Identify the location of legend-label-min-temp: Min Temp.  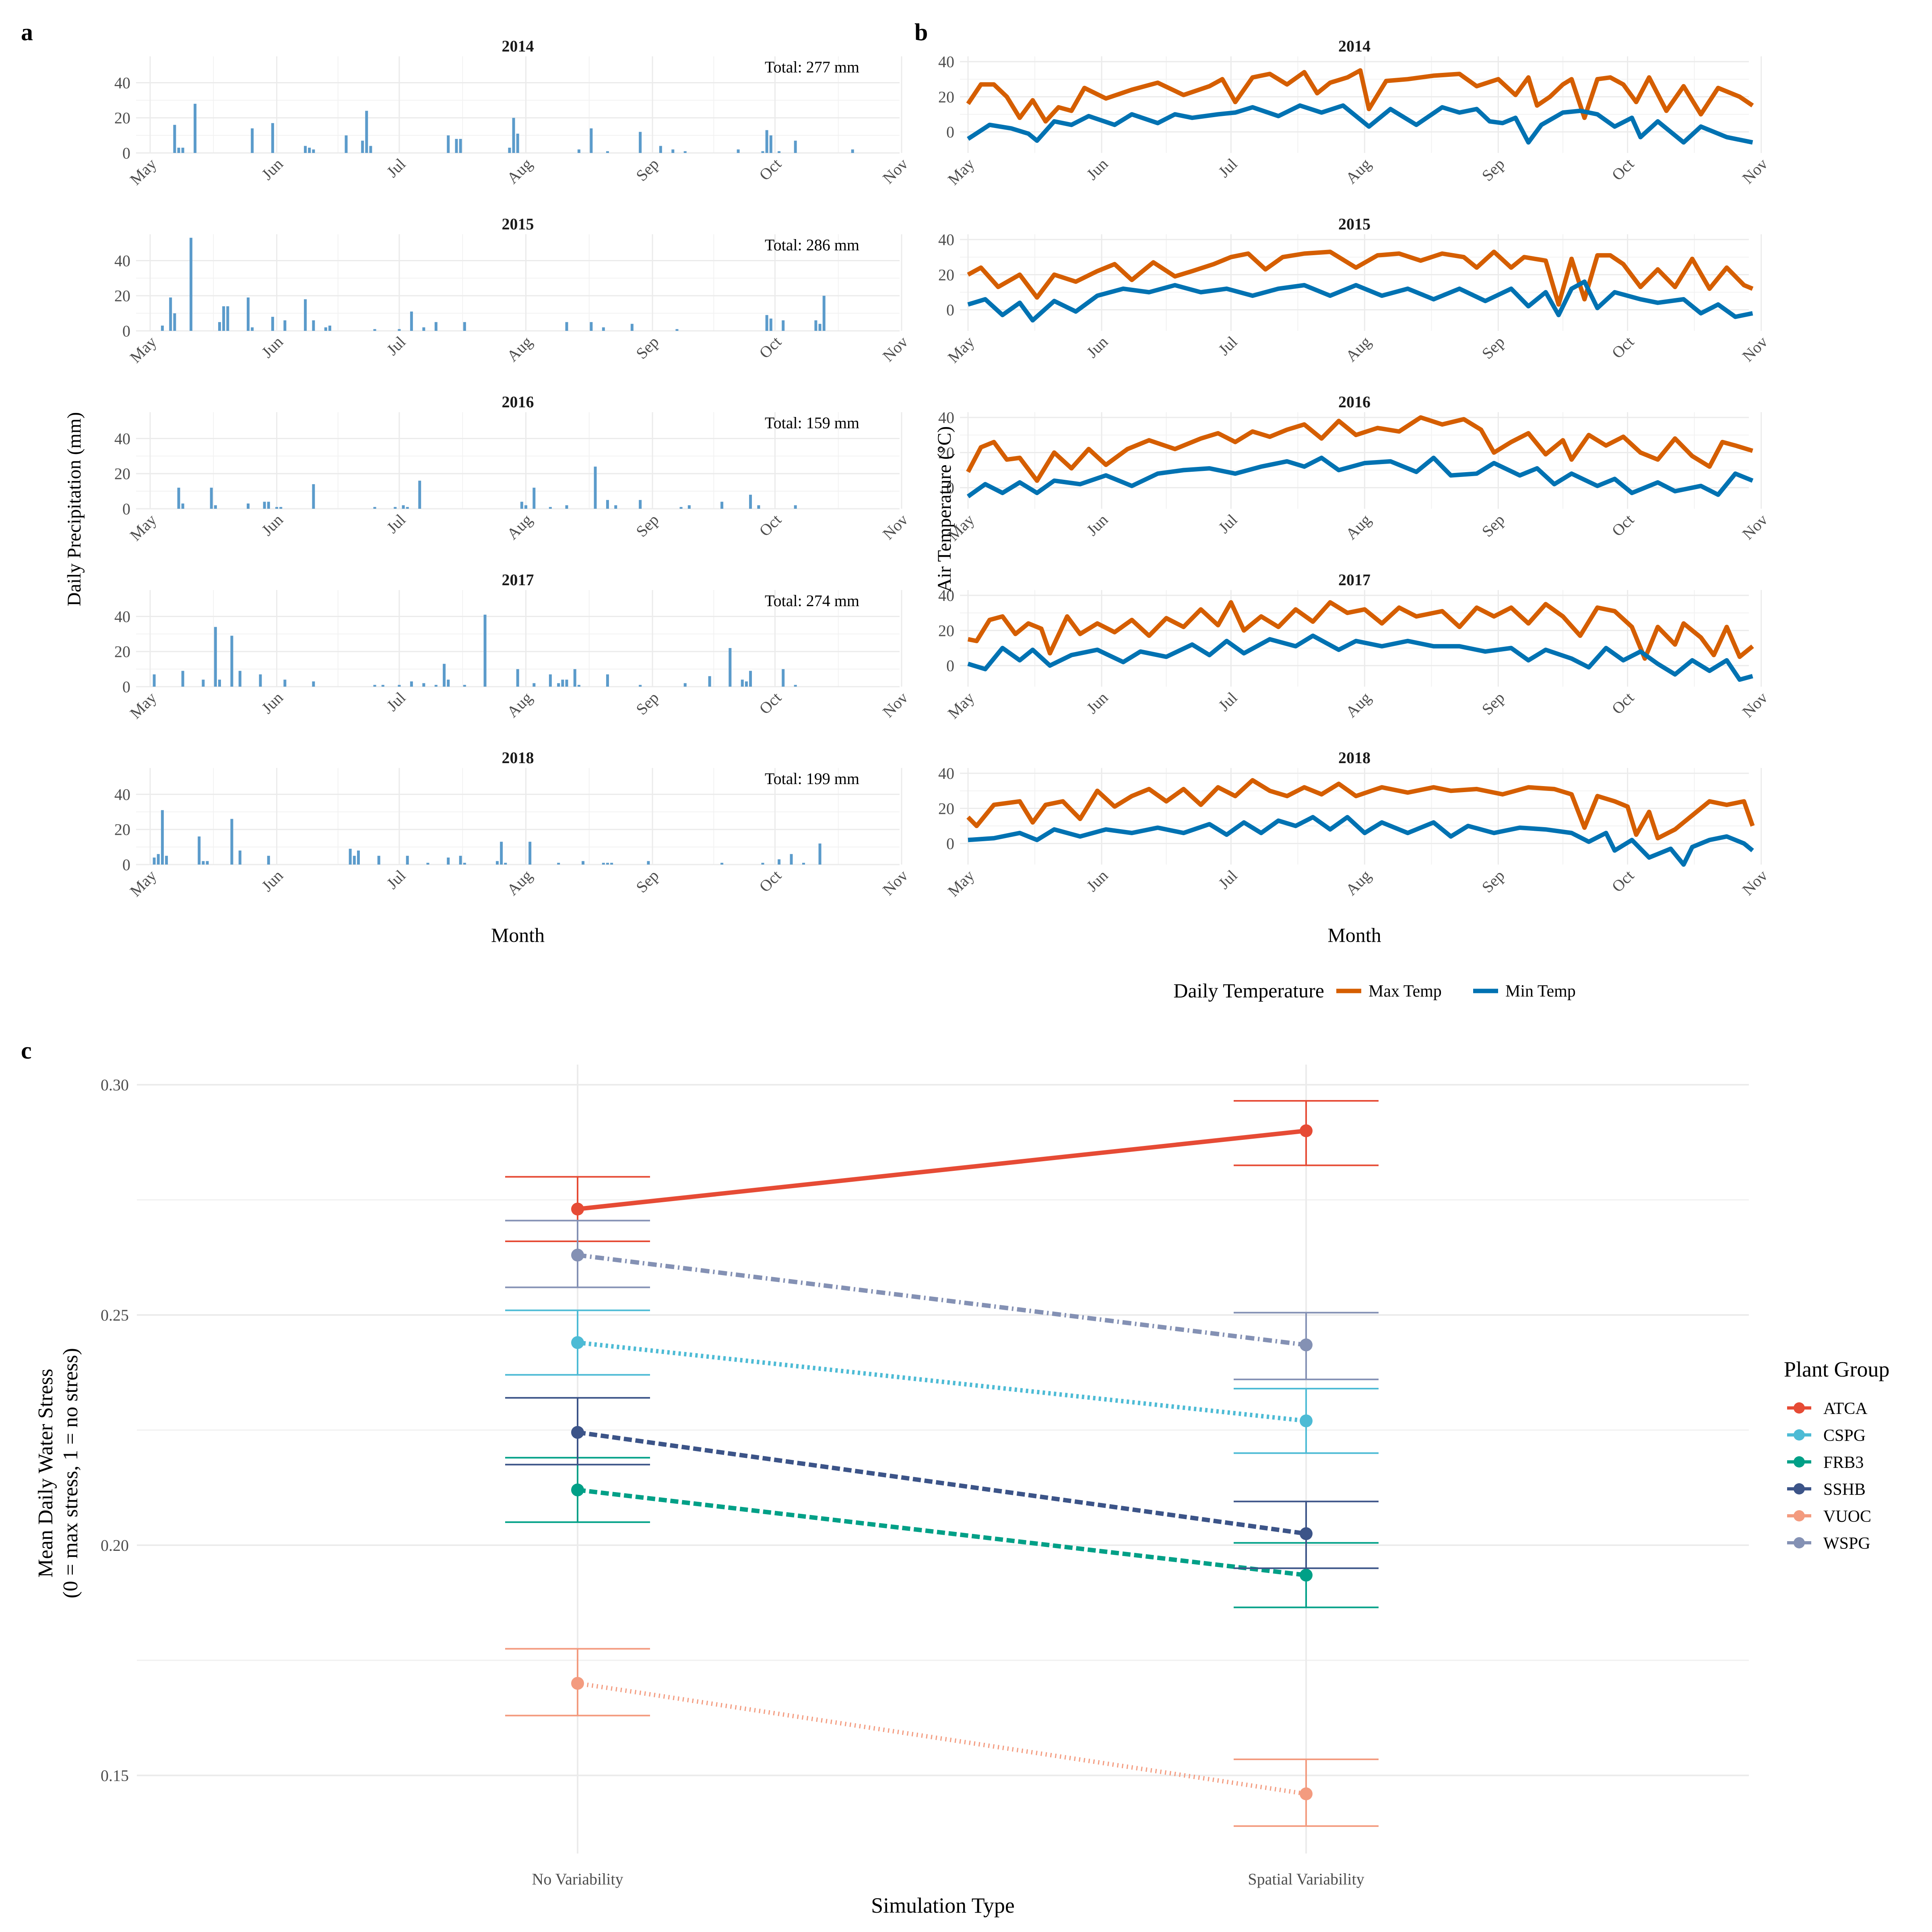
(1540, 991).